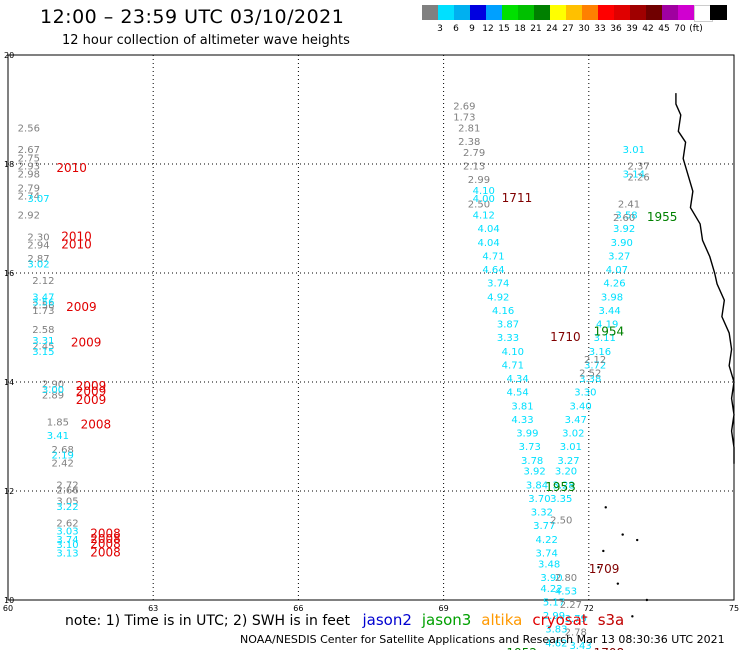  What do you see at coordinates (484, 216) in the screenshot?
I see `swh-label: 4.12` at bounding box center [484, 216].